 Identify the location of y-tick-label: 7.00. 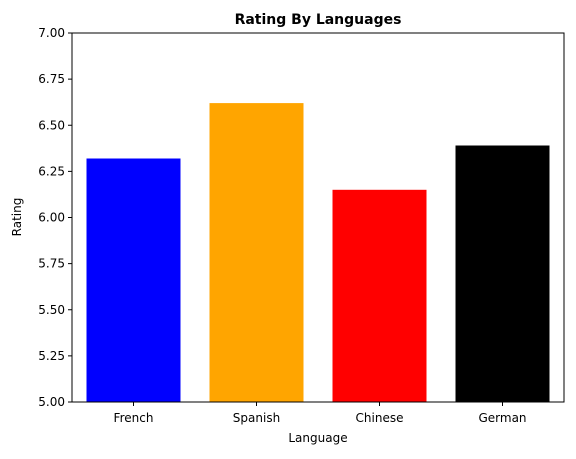
(51, 33).